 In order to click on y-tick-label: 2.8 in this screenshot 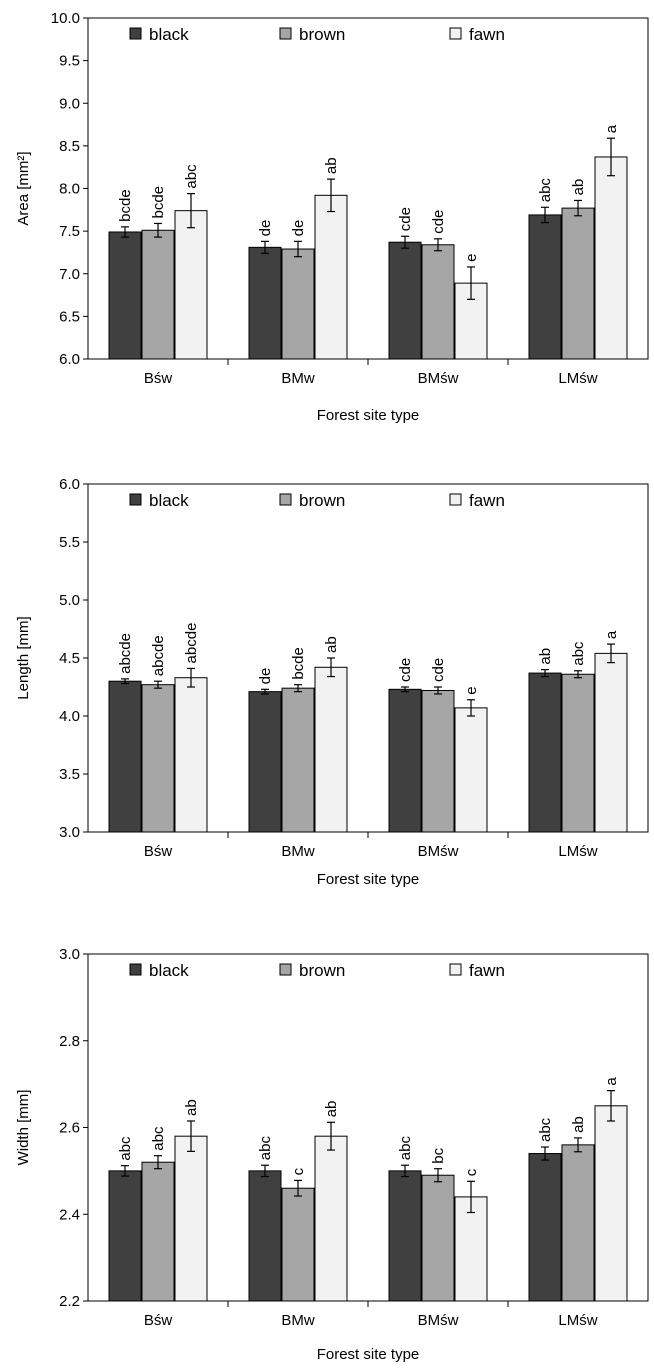, I will do `click(69, 1041)`.